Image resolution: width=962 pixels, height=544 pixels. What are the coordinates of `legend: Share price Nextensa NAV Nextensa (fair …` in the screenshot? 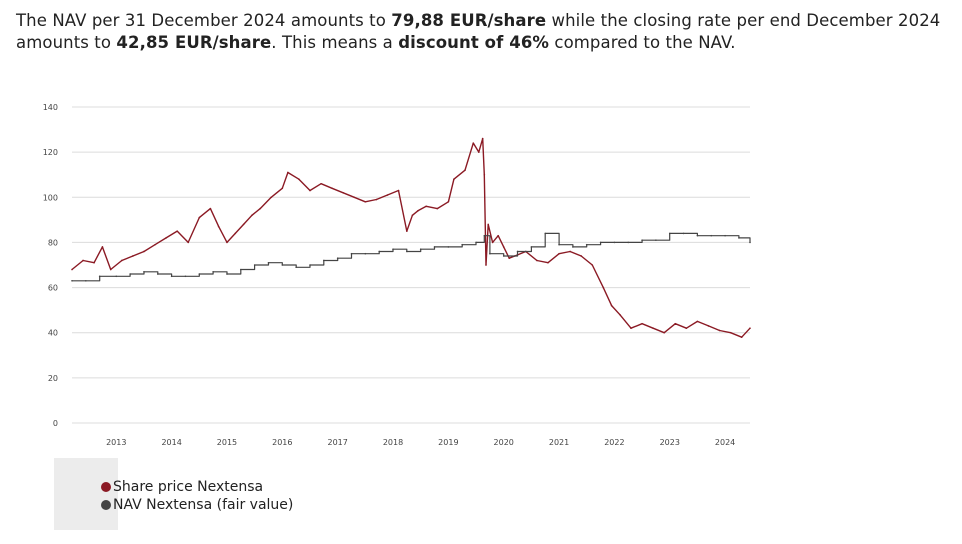 It's located at (197, 496).